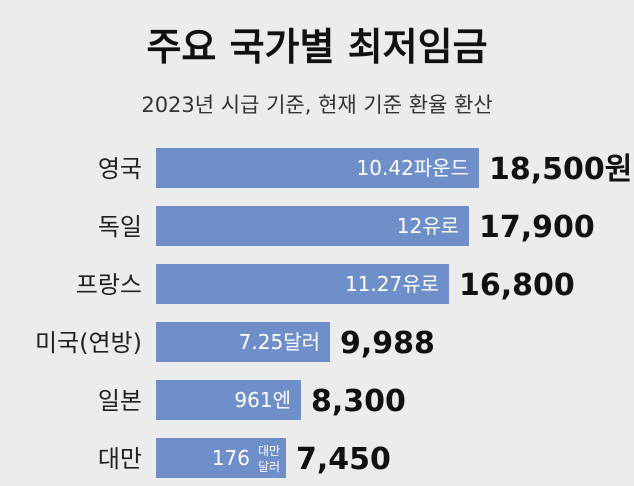 The height and width of the screenshot is (486, 634). I want to click on bar-value-label: 16,800, so click(517, 285).